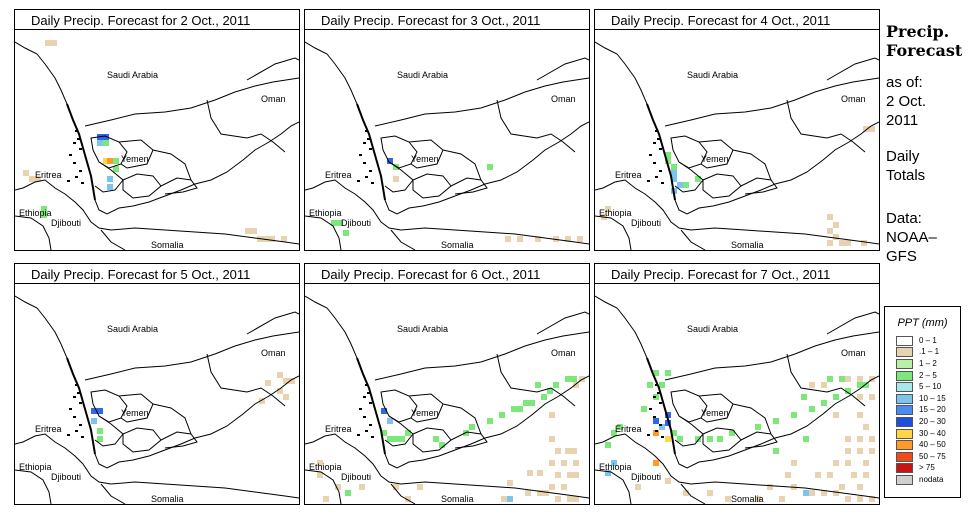 This screenshot has width=971, height=521. Describe the element at coordinates (135, 159) in the screenshot. I see `country-label: Yemen` at that location.